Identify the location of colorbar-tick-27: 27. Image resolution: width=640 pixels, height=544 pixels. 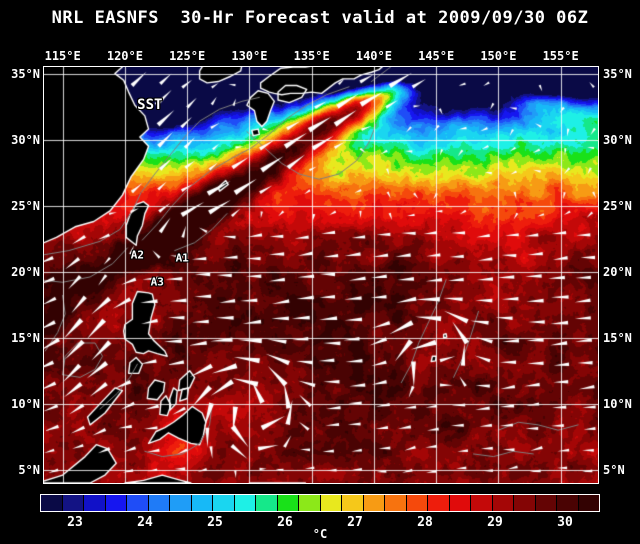
(355, 522).